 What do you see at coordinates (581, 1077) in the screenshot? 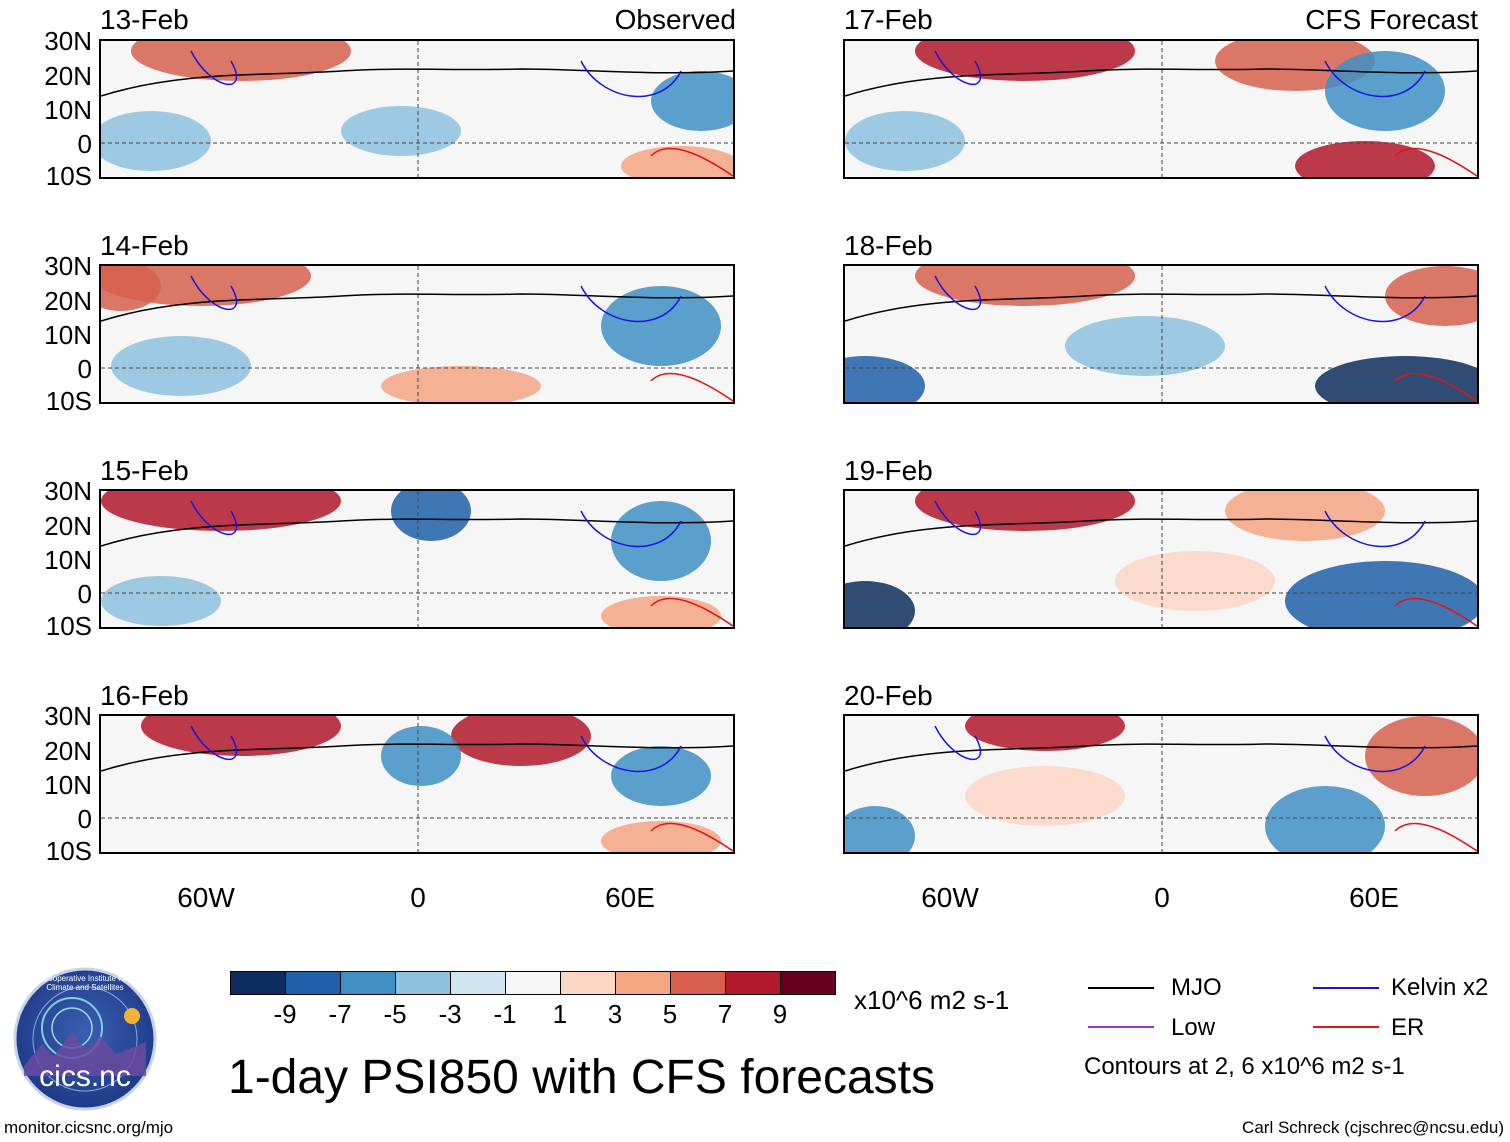
I see `figure-title: 1-day PSI850 with CFS forecasts` at bounding box center [581, 1077].